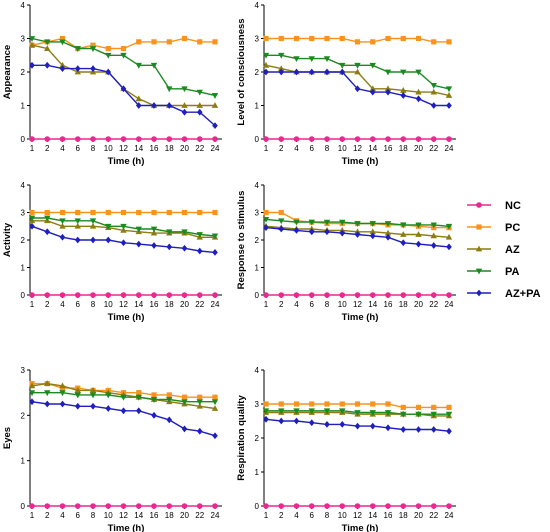 This screenshot has width=550, height=532. What do you see at coordinates (493, 272) in the screenshot?
I see `legend-entry: PA` at bounding box center [493, 272].